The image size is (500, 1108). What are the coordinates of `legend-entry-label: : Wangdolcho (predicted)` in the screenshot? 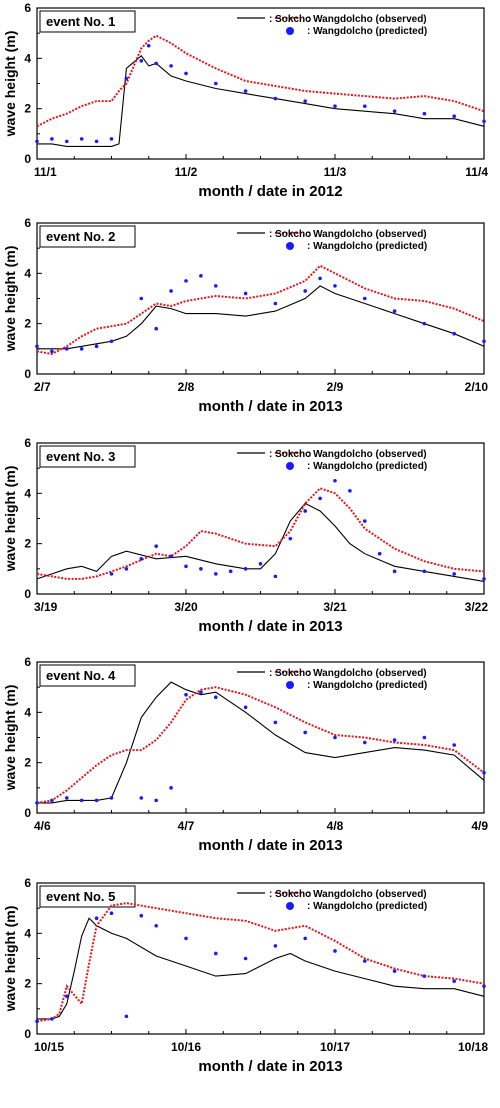 It's located at (367, 246).